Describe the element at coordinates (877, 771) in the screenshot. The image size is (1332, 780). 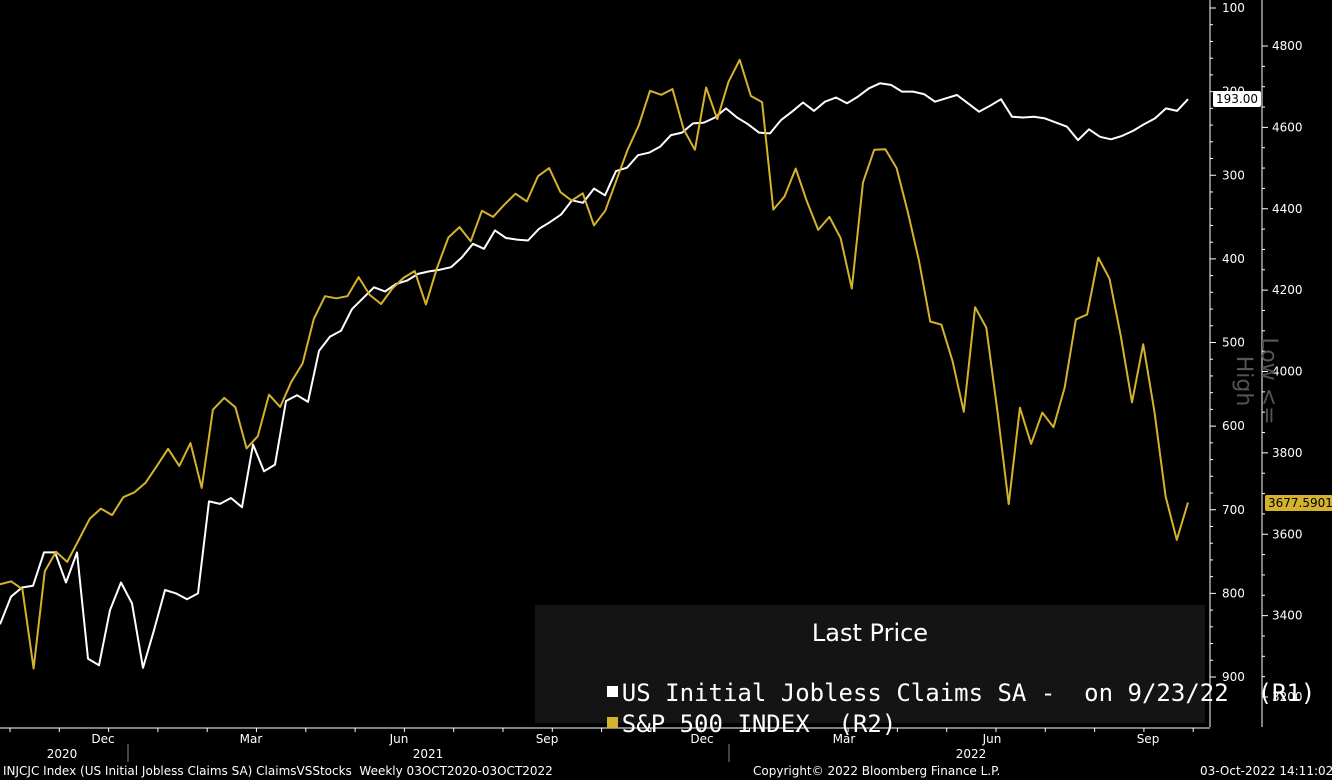
I see `footer-copyright: Copyright© 2022 Bloomberg Finance L.P.` at that location.